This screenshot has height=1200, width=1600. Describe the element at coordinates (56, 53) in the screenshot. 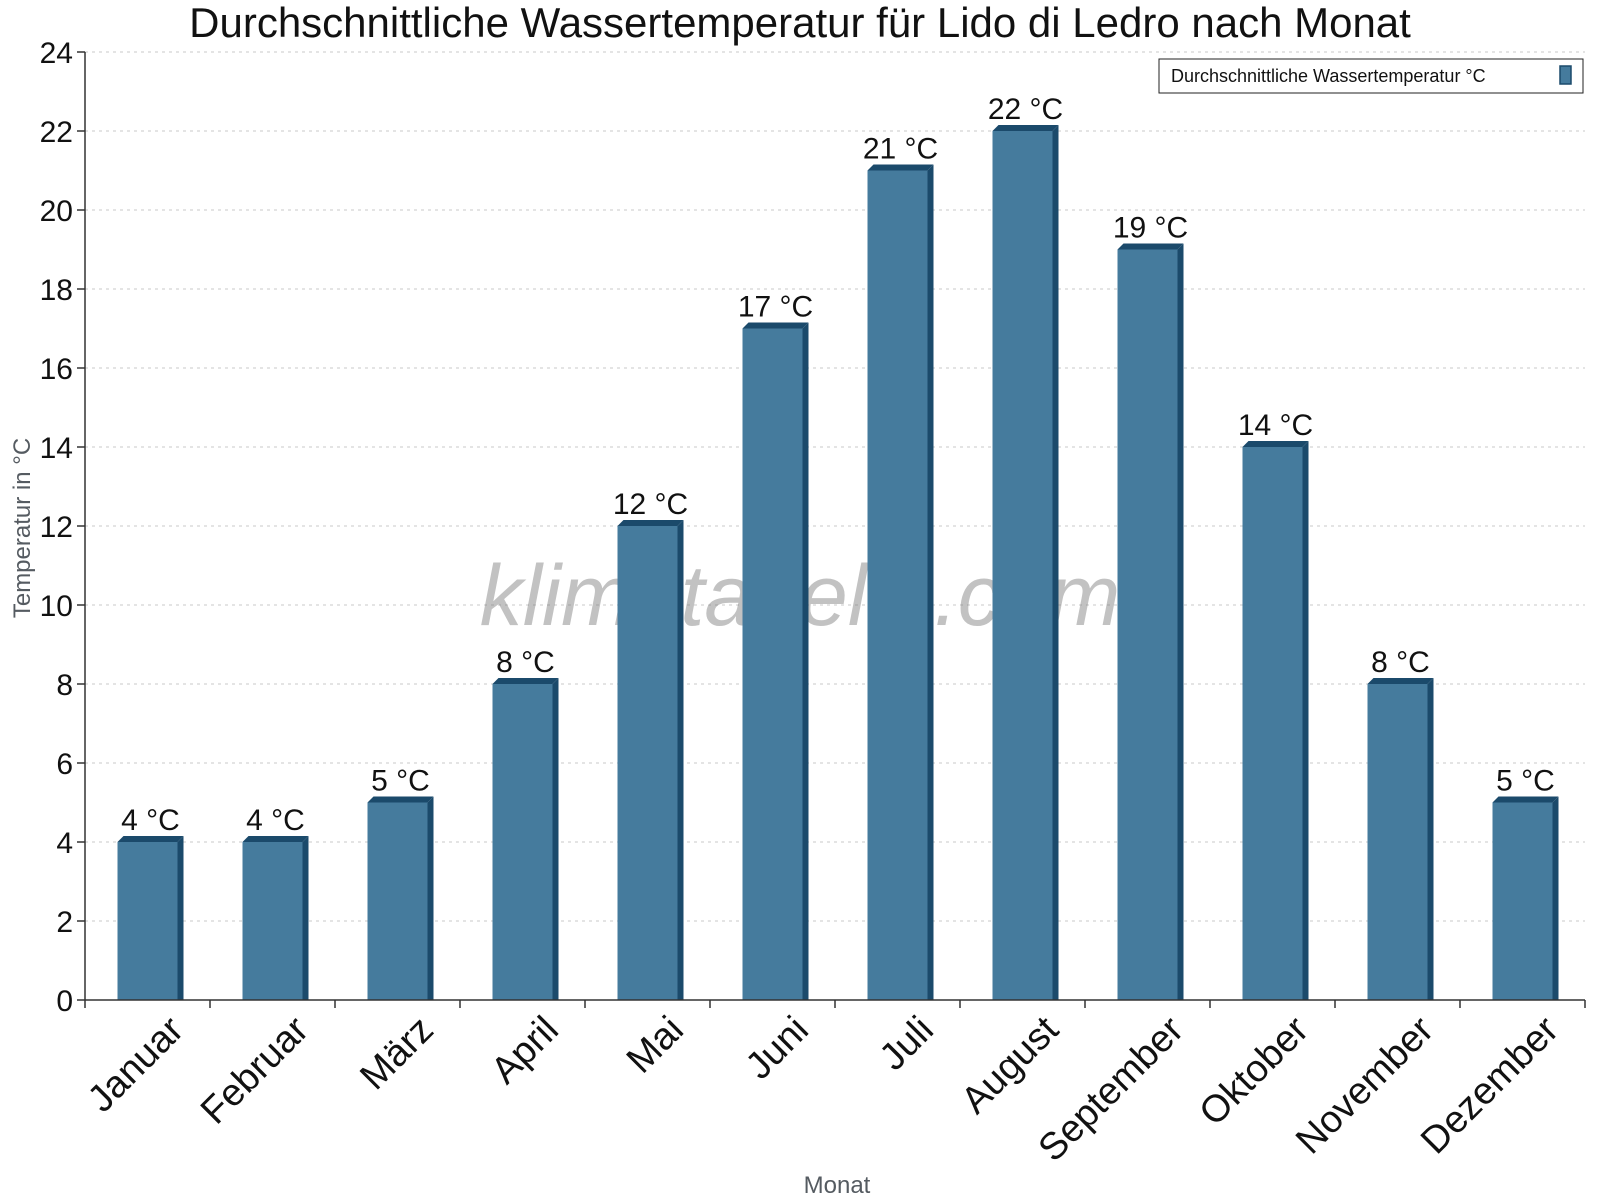

I see `y-tick-label: 24` at that location.